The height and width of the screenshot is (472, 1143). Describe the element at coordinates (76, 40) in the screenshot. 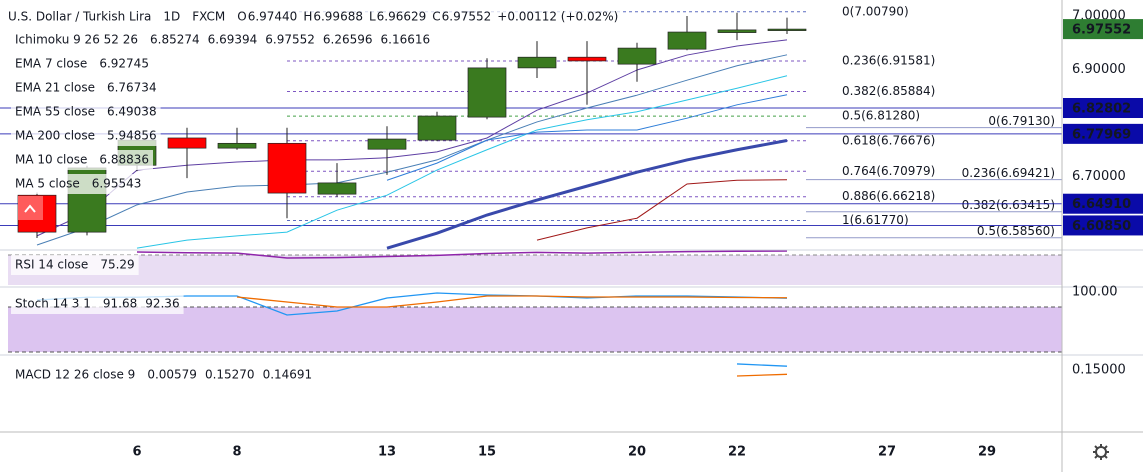

I see `legend-text: Ichimoku 9 26 52 26` at that location.